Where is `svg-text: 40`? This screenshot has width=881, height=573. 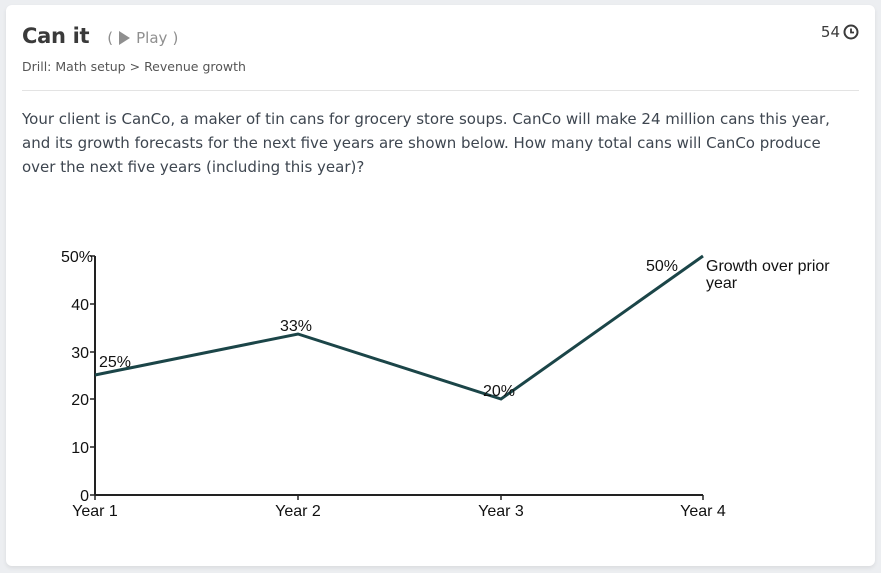
svg-text: 40 is located at coordinates (80, 305).